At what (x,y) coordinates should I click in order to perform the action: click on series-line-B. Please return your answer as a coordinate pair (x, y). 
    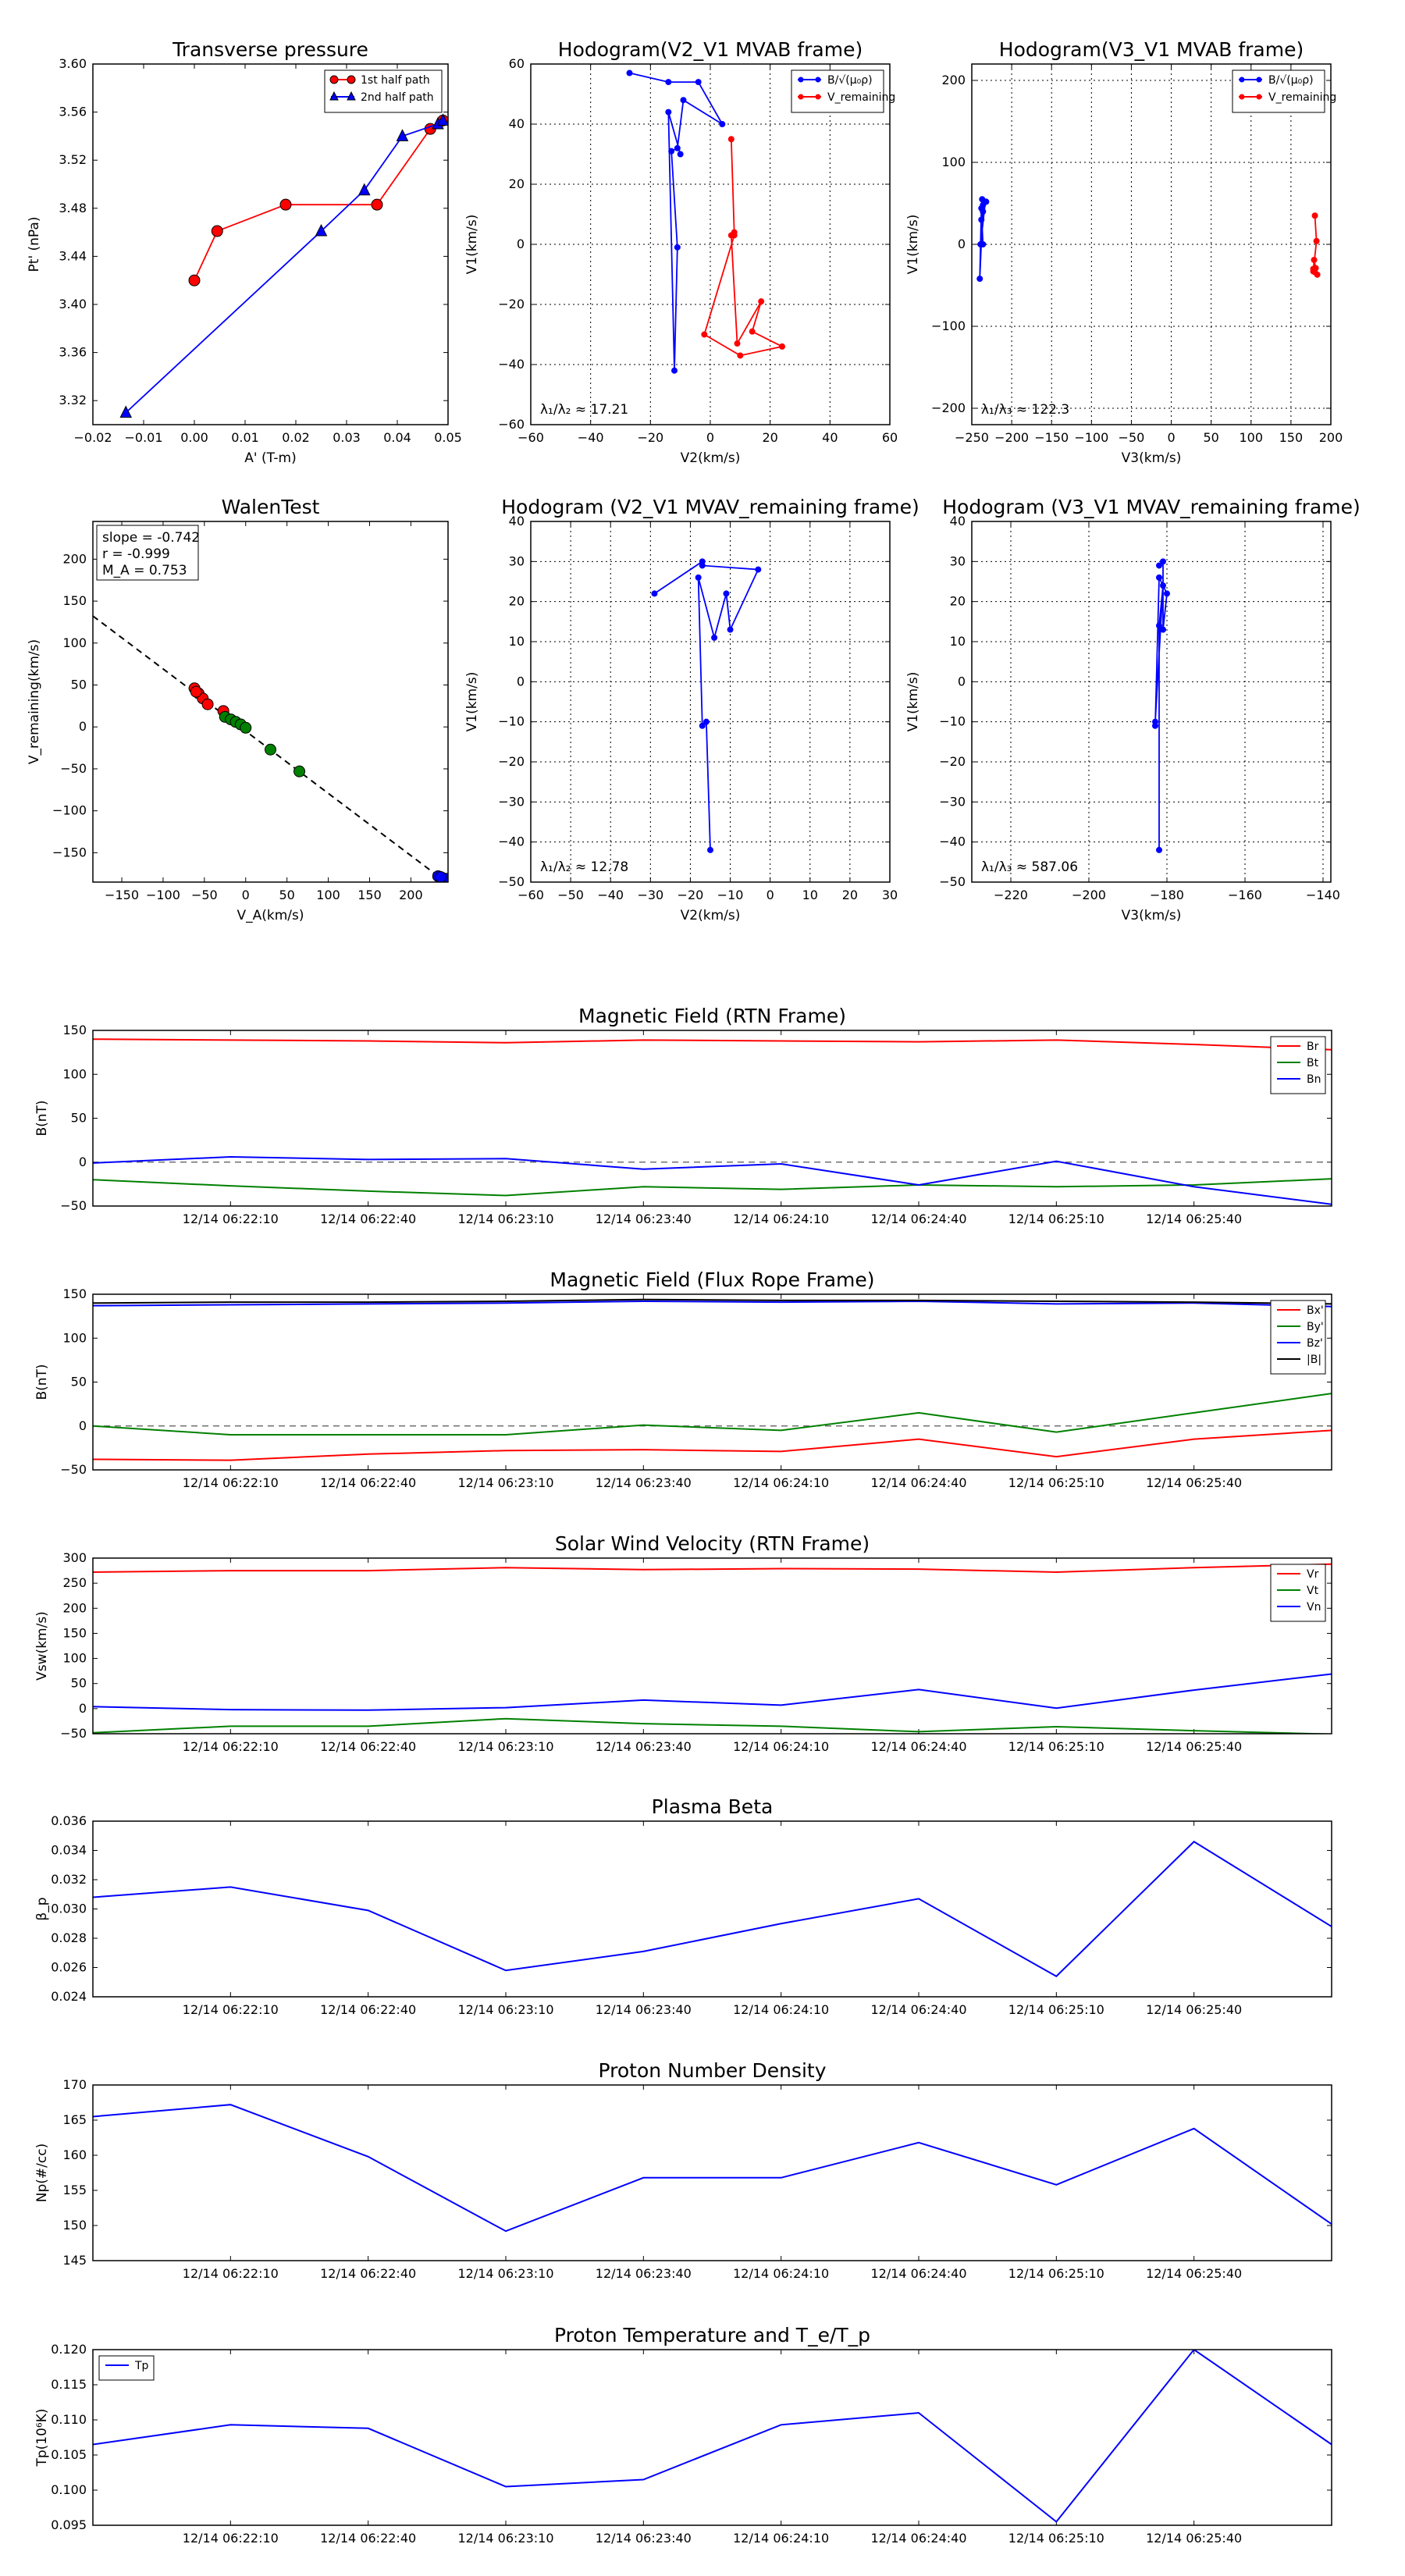
    Looking at the image, I should click on (677, 221).